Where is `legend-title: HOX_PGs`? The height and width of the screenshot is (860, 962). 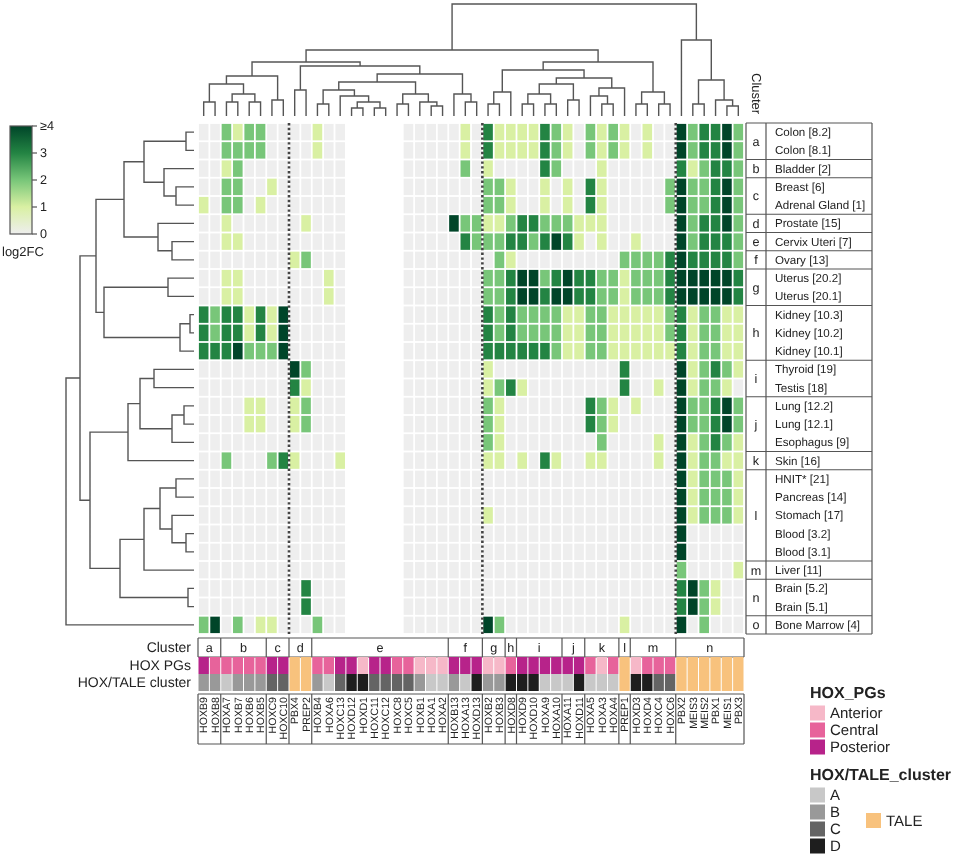 legend-title: HOX_PGs is located at coordinates (848, 693).